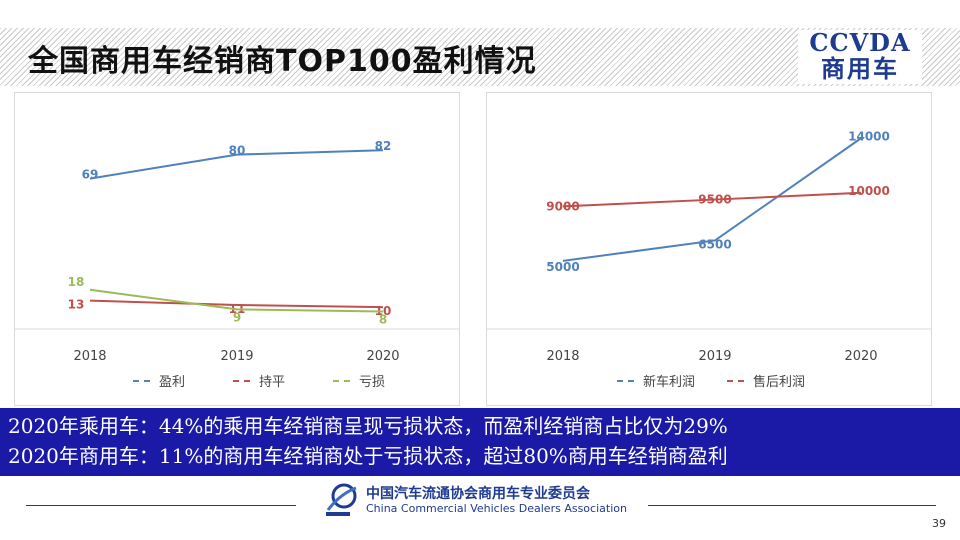 The width and height of the screenshot is (960, 540). I want to click on data-label: 13, so click(76, 305).